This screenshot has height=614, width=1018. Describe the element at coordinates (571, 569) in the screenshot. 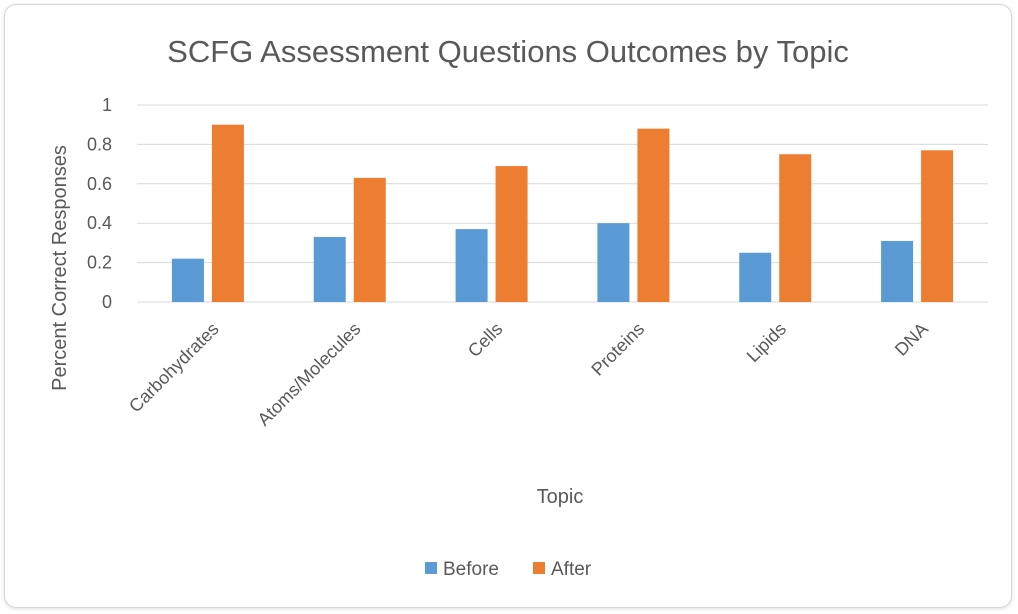

I see `legend-label-after: After` at that location.